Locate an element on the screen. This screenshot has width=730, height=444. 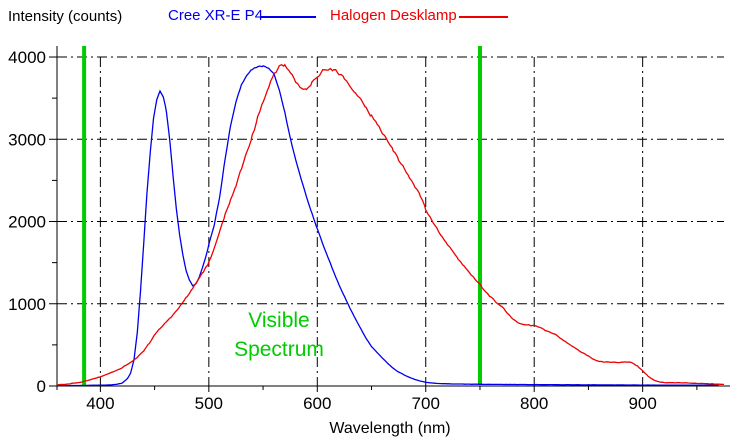
legend-label-cree-xr-e-p4: Cree XR-E P4 is located at coordinates (216, 15).